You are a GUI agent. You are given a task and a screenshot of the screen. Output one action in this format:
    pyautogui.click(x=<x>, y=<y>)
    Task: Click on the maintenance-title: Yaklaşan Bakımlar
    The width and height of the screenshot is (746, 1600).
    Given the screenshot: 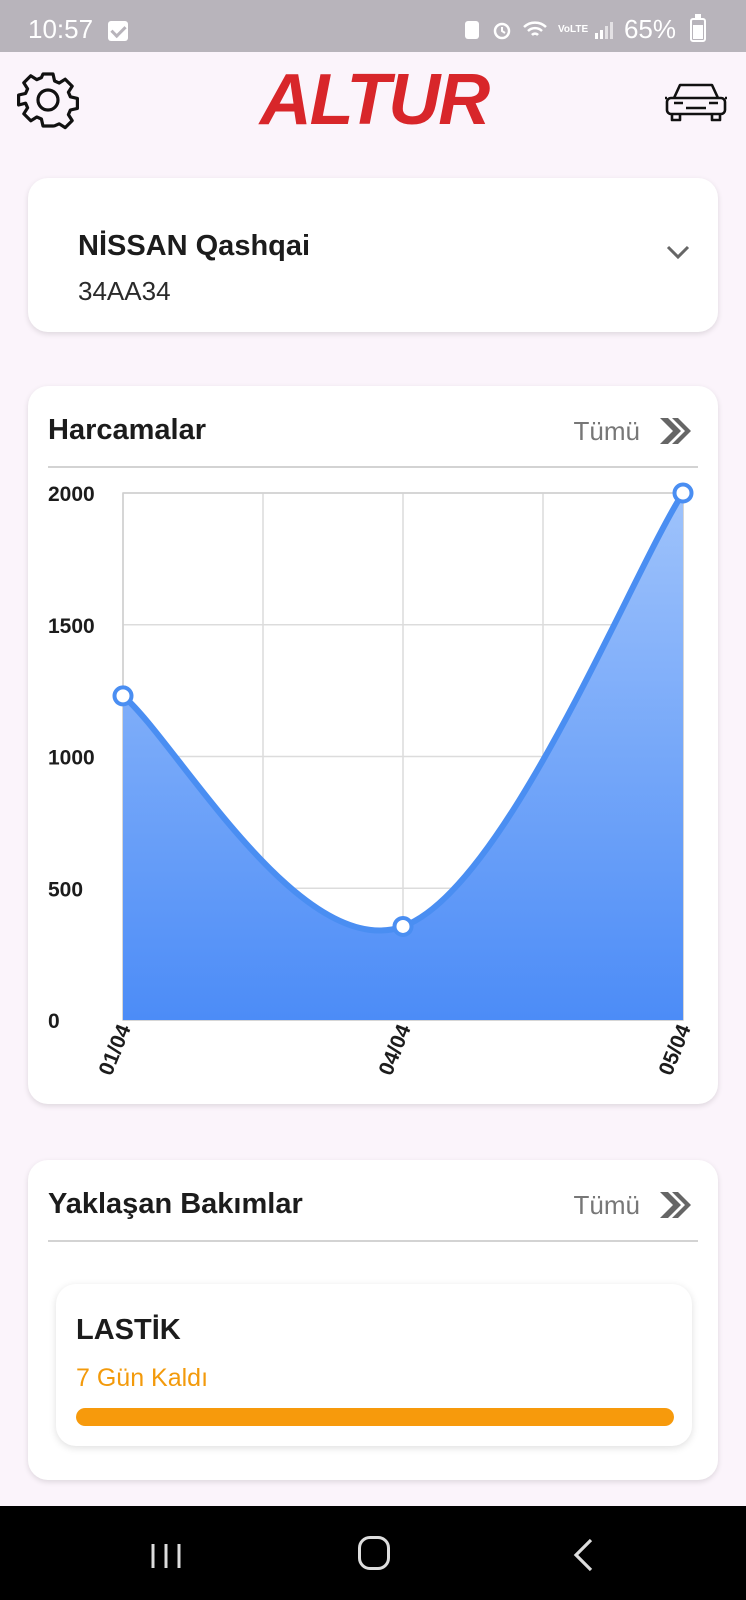 What is the action you would take?
    pyautogui.click(x=175, y=1204)
    